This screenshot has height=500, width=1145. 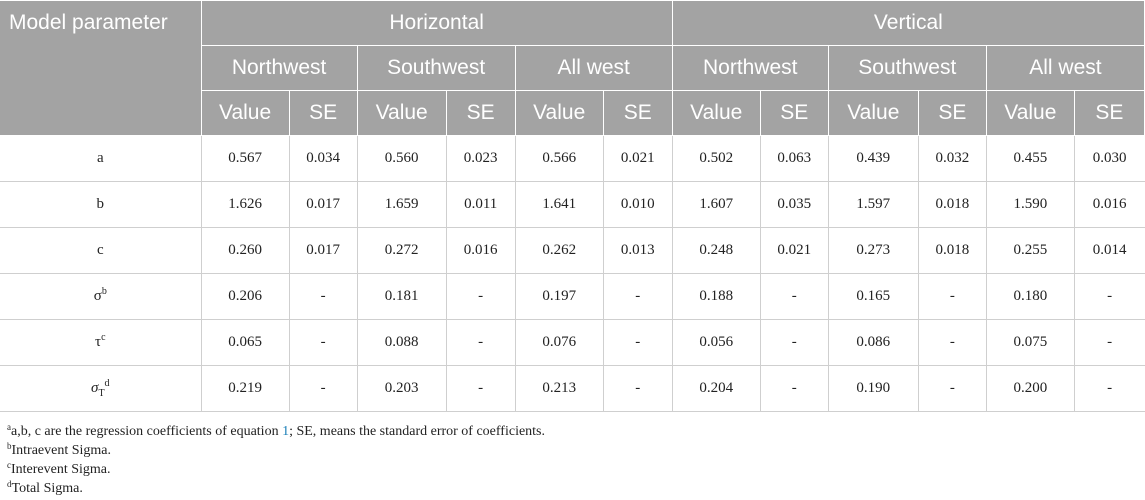 I want to click on value-cell: 0.065, so click(x=245, y=342).